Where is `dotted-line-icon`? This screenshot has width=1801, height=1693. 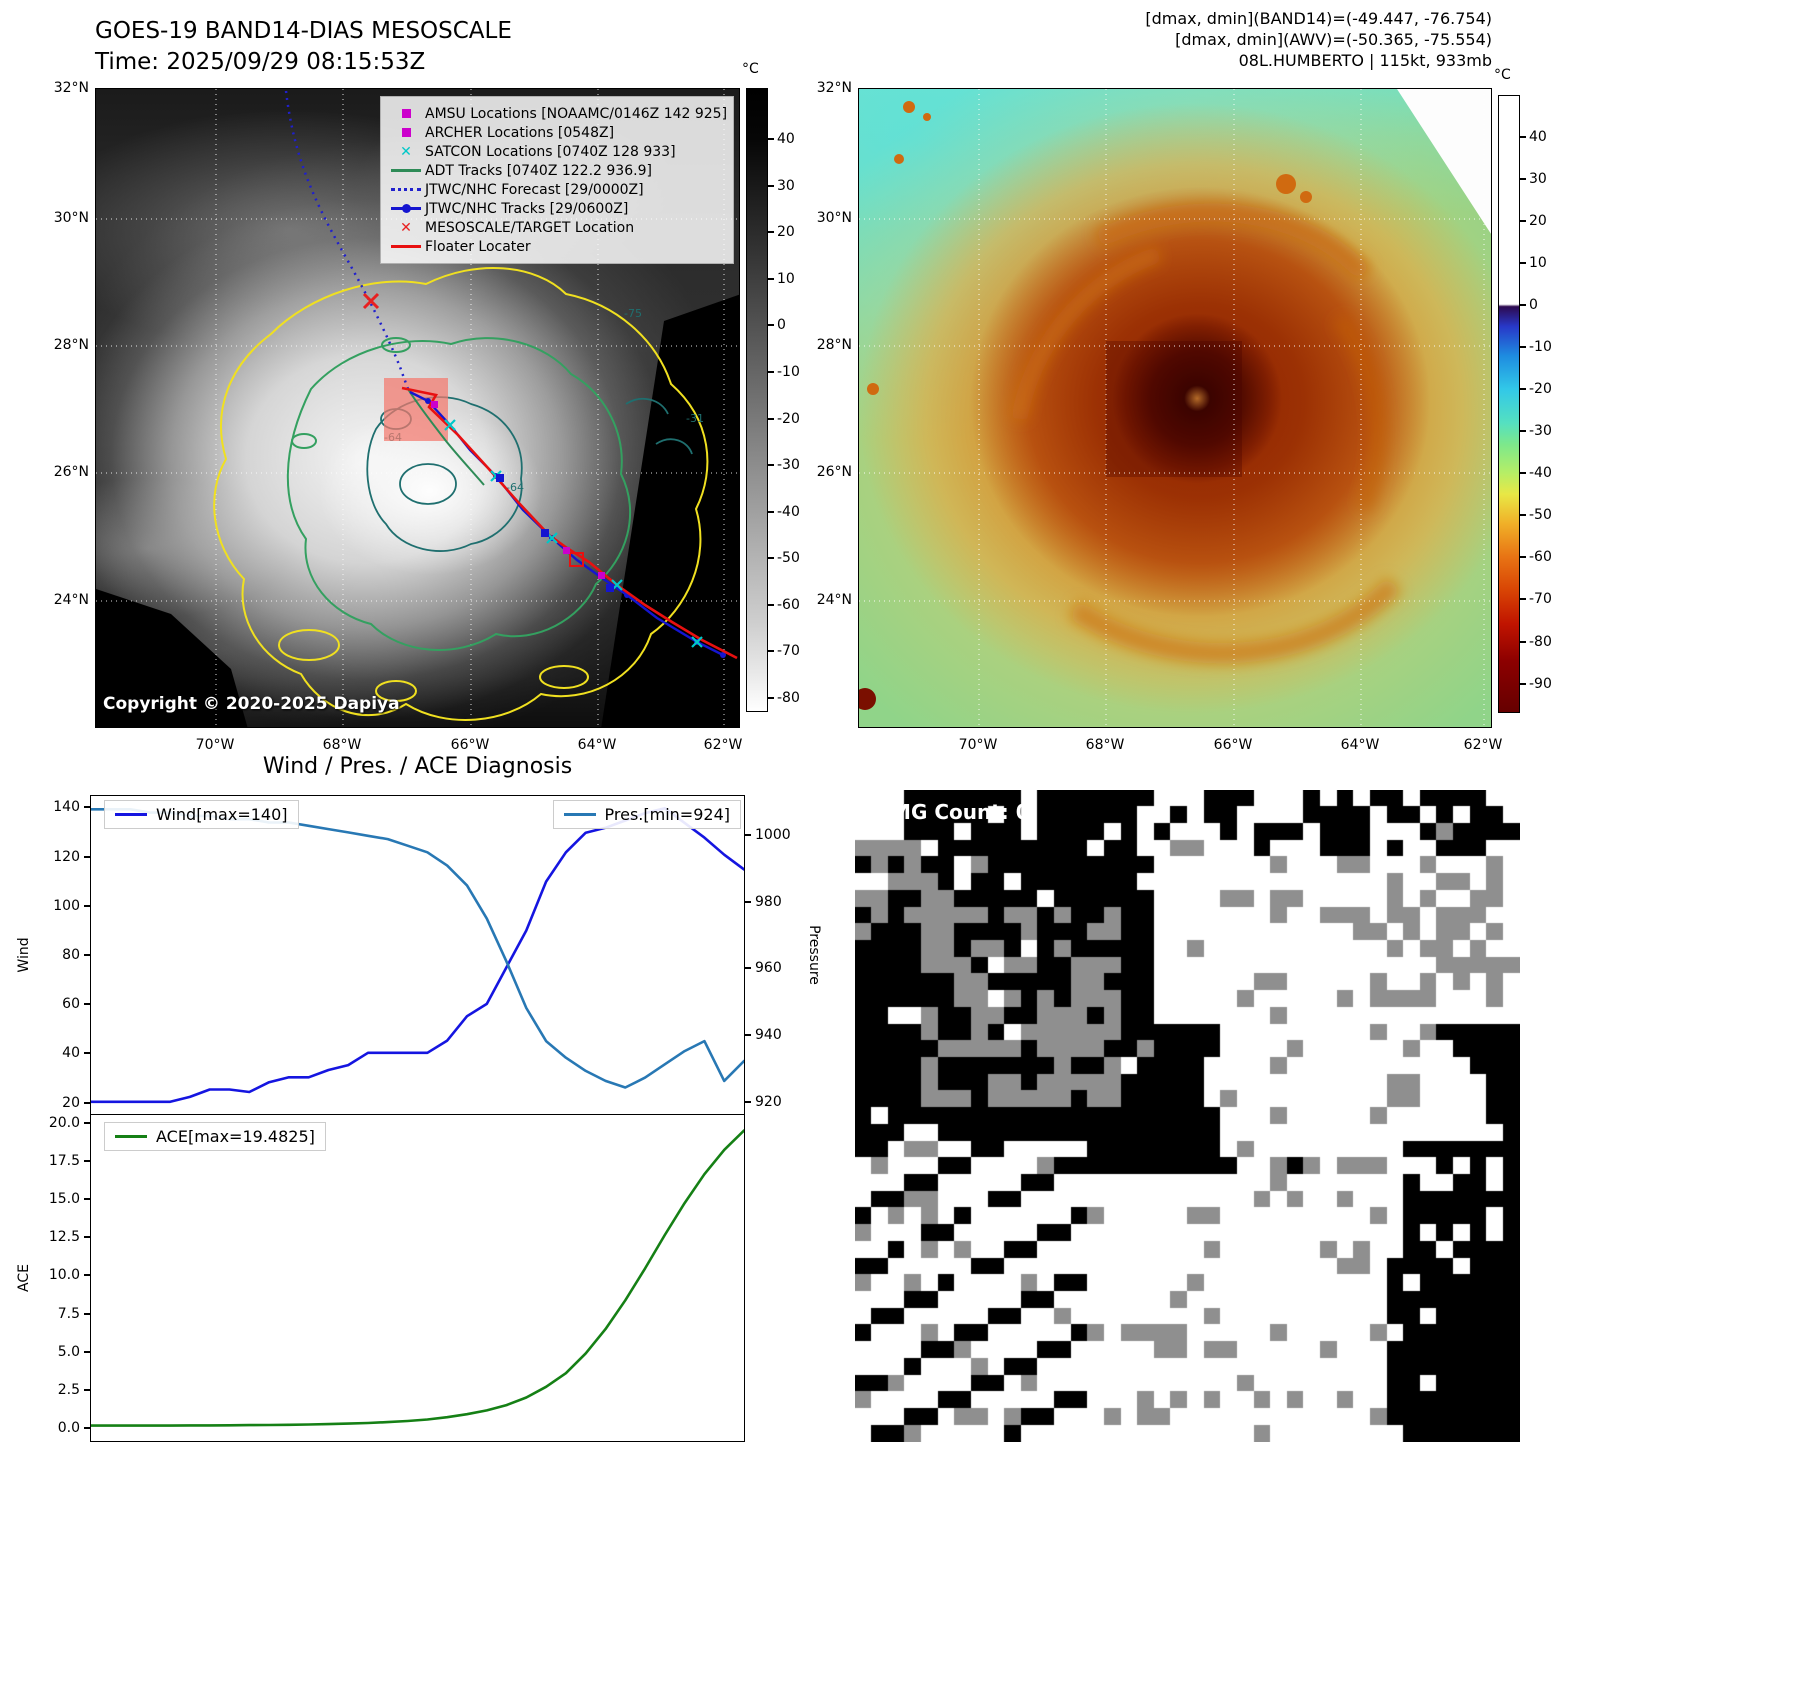 dotted-line-icon is located at coordinates (406, 189).